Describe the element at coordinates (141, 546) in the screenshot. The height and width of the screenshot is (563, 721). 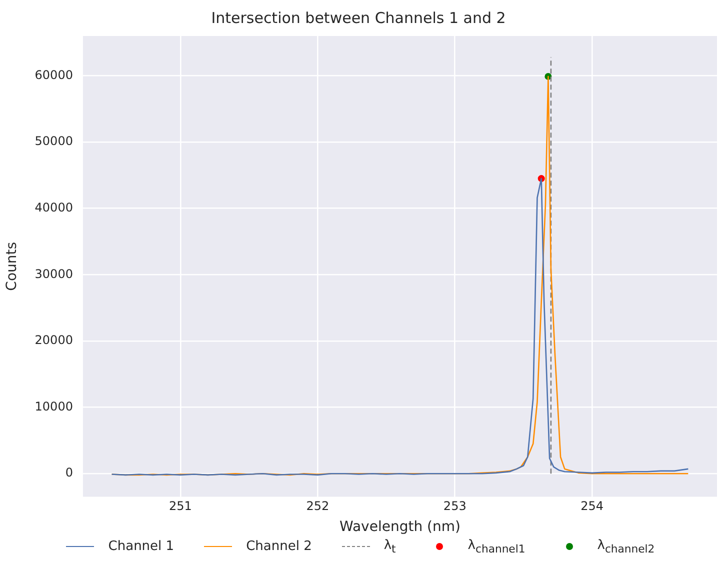
I see `legend-label: Channel 1` at that location.